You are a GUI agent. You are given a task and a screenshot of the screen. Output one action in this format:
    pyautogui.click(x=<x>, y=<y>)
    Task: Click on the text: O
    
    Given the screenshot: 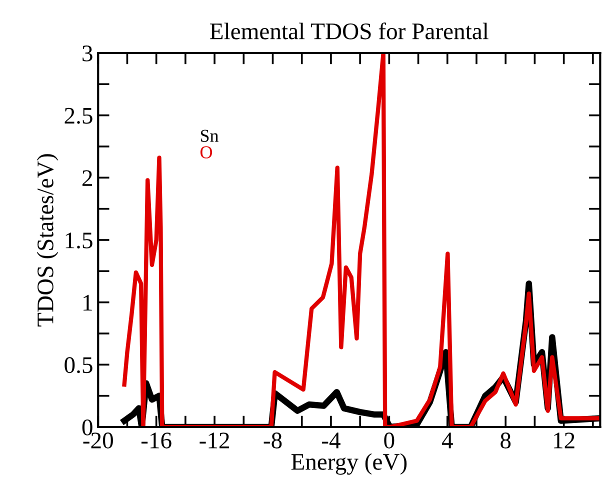 What is the action you would take?
    pyautogui.click(x=206, y=152)
    